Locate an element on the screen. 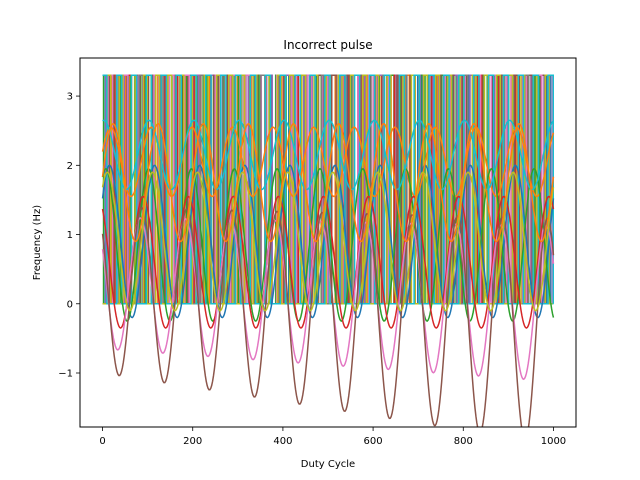 The image size is (640, 480). y-axis: −1 0 1 2 3 is located at coordinates (69, 236).